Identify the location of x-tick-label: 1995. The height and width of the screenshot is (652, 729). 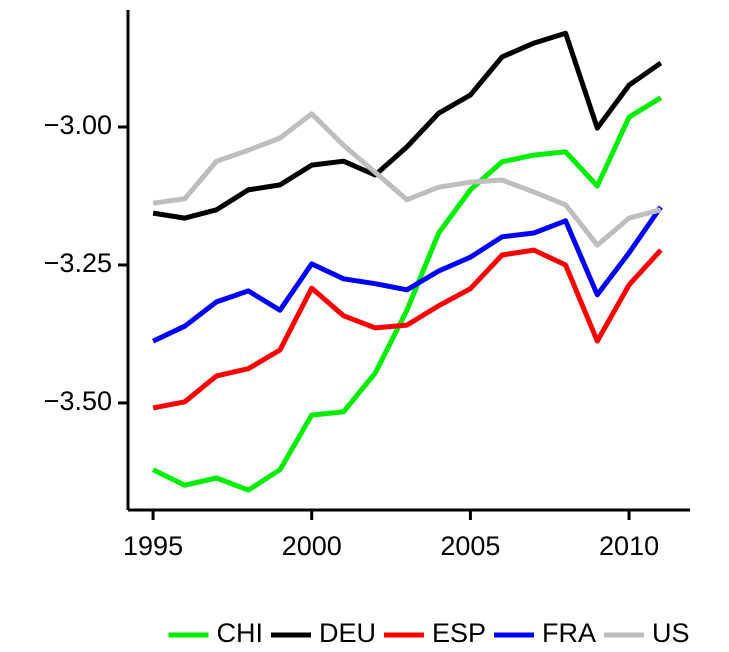
(153, 546).